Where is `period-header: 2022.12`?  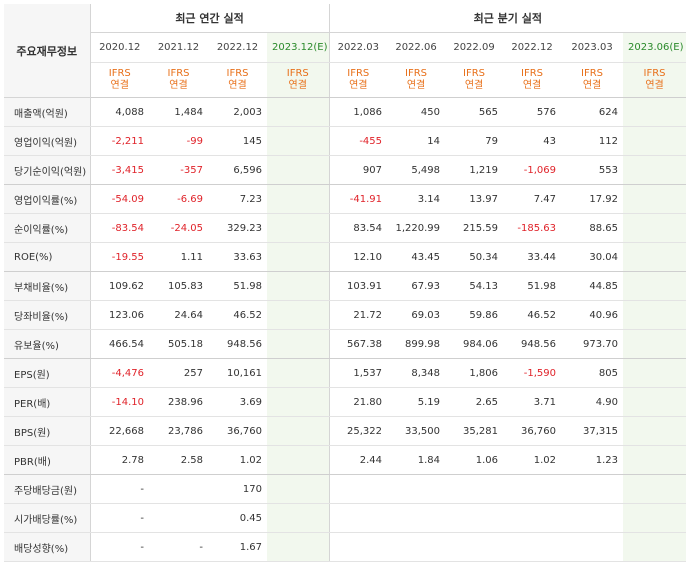 period-header: 2022.12 is located at coordinates (532, 47).